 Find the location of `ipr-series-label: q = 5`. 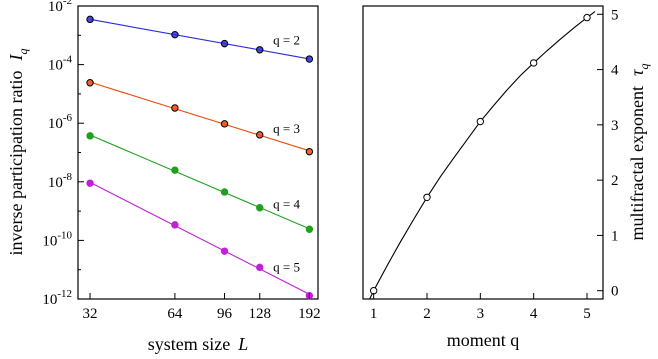

ipr-series-label: q = 5 is located at coordinates (286, 267).